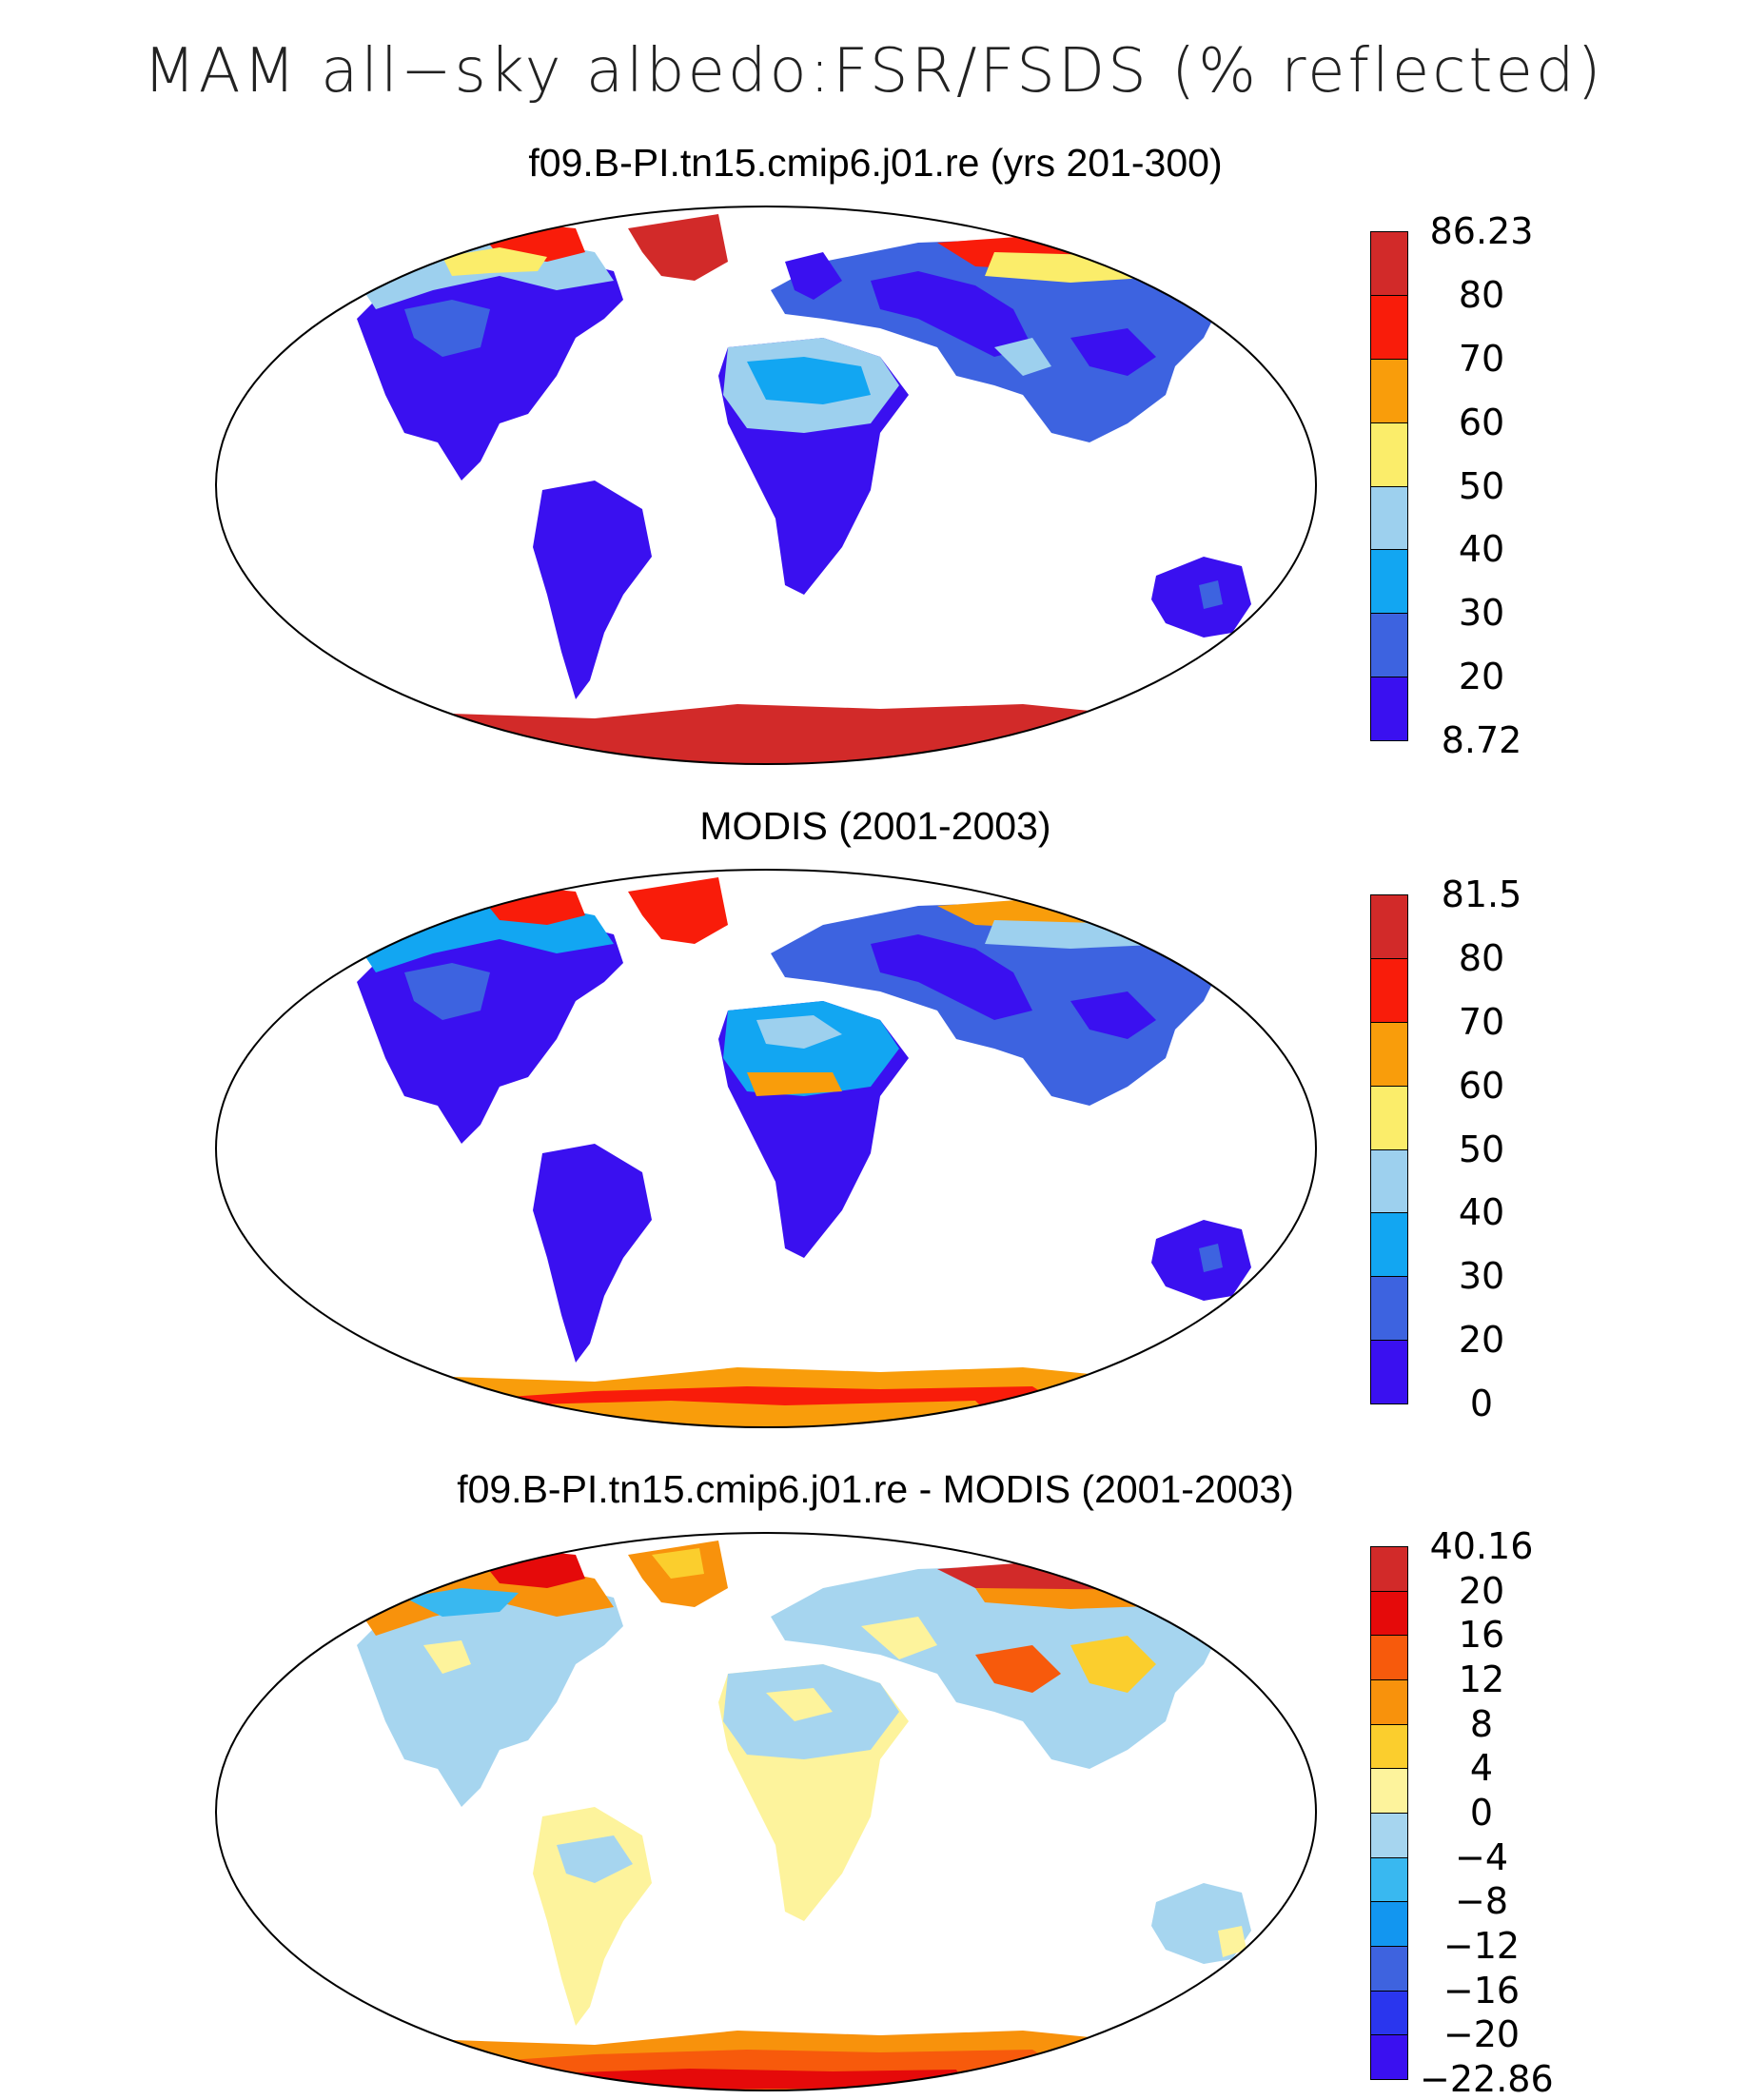 This screenshot has height=2100, width=1747. I want to click on colorbar-label: −22.86, so click(1487, 2079).